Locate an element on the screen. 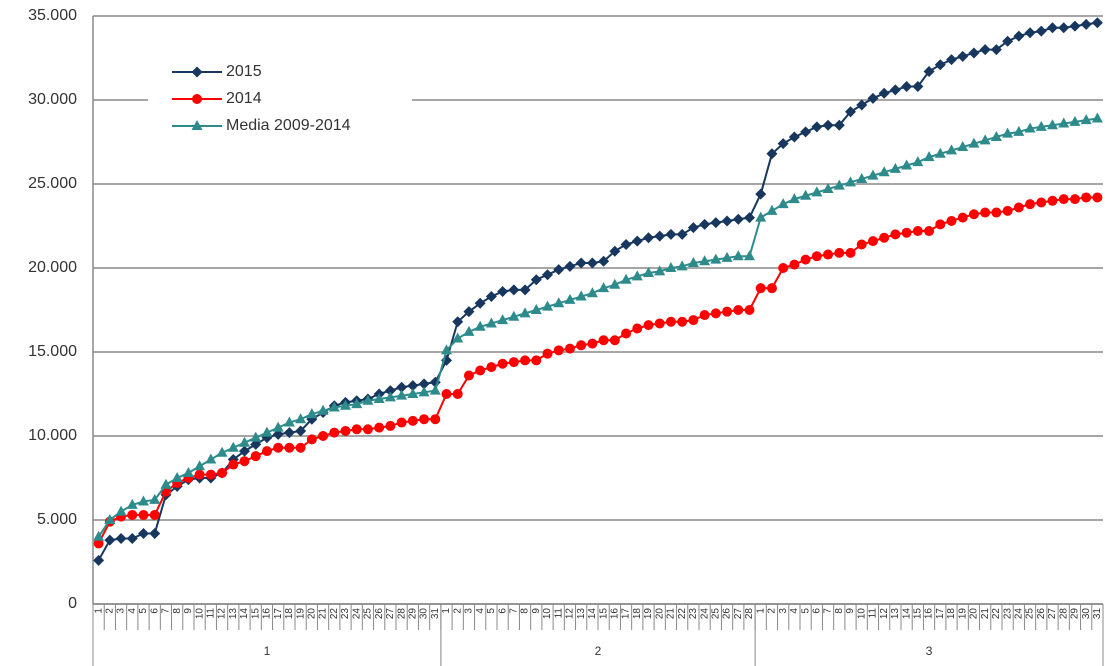 The image size is (1105, 666). x-tick-label: 27 is located at coordinates (390, 614).